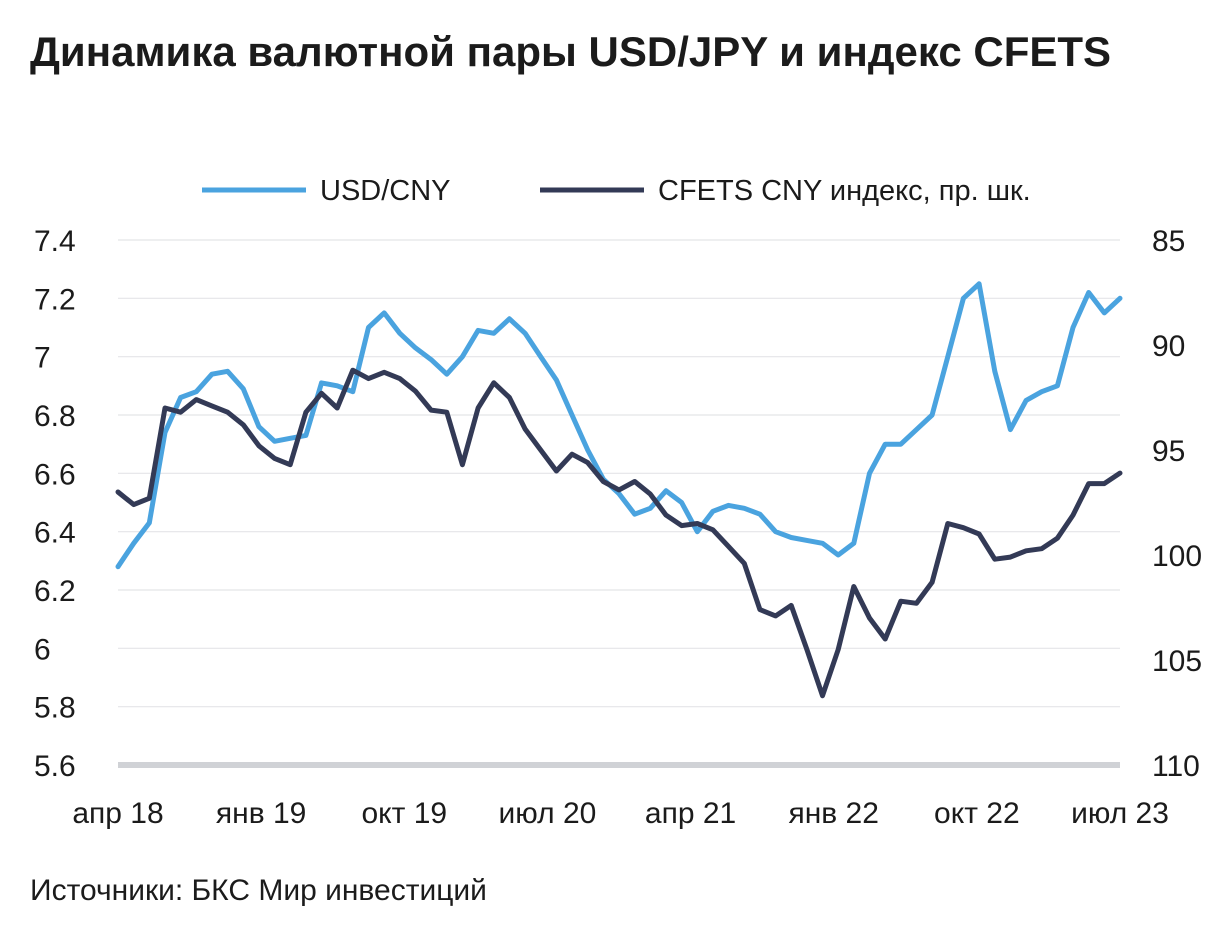 This screenshot has height=938, width=1232. Describe the element at coordinates (385, 191) in the screenshot. I see `legend-label: USD/CNY` at that location.